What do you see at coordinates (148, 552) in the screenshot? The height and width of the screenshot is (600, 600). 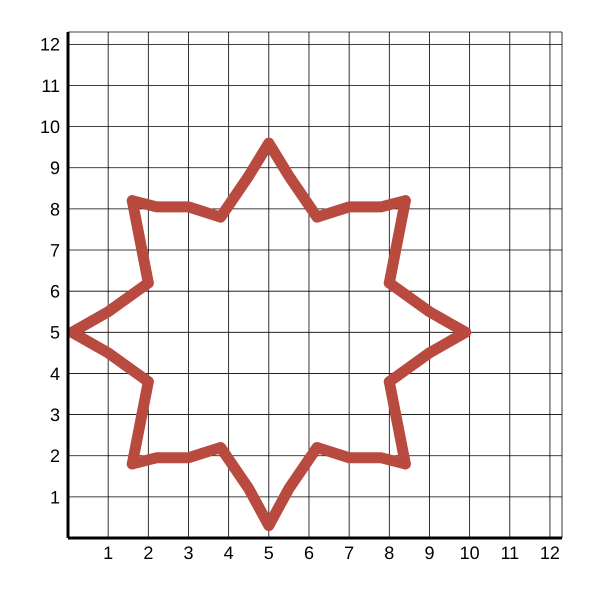 I see `x-tick-label: 2` at bounding box center [148, 552].